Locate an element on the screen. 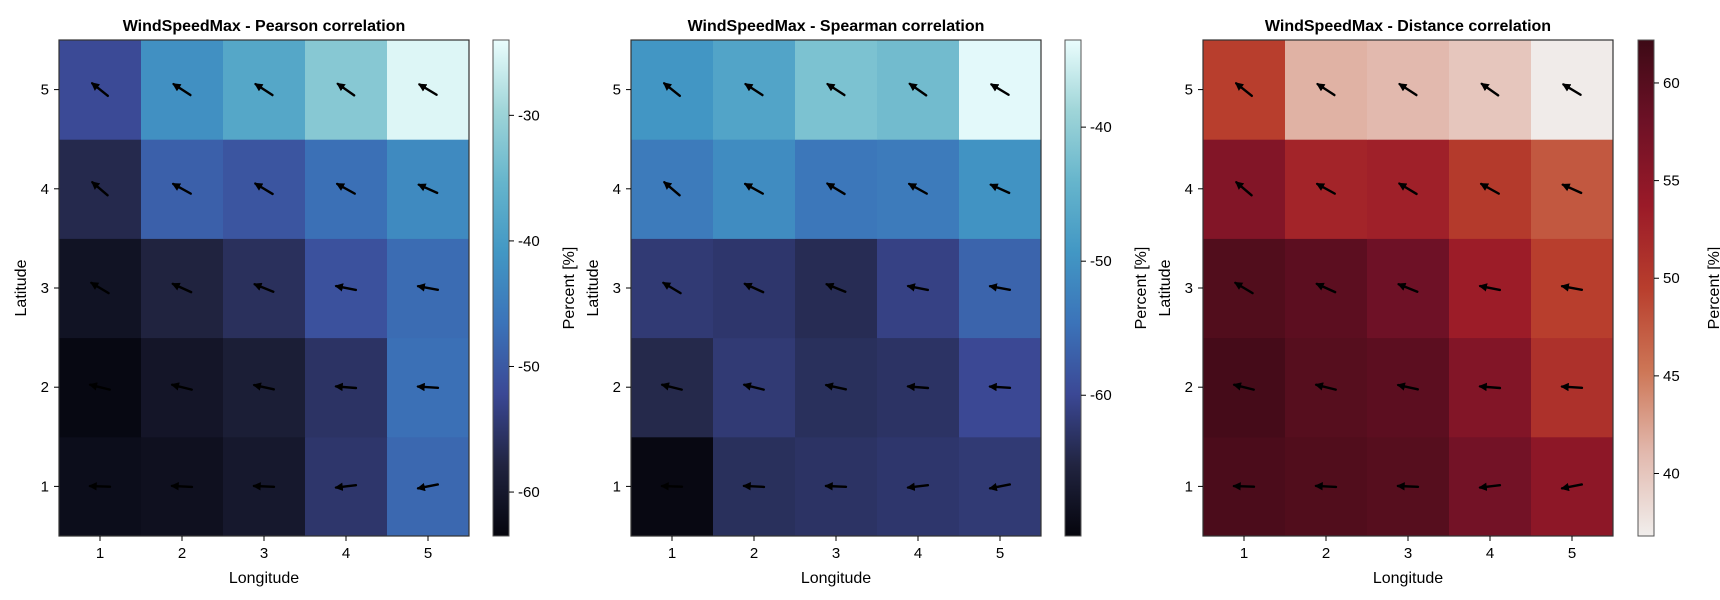 The height and width of the screenshot is (600, 1720). colorbar-tick-label: 50 is located at coordinates (1671, 278).